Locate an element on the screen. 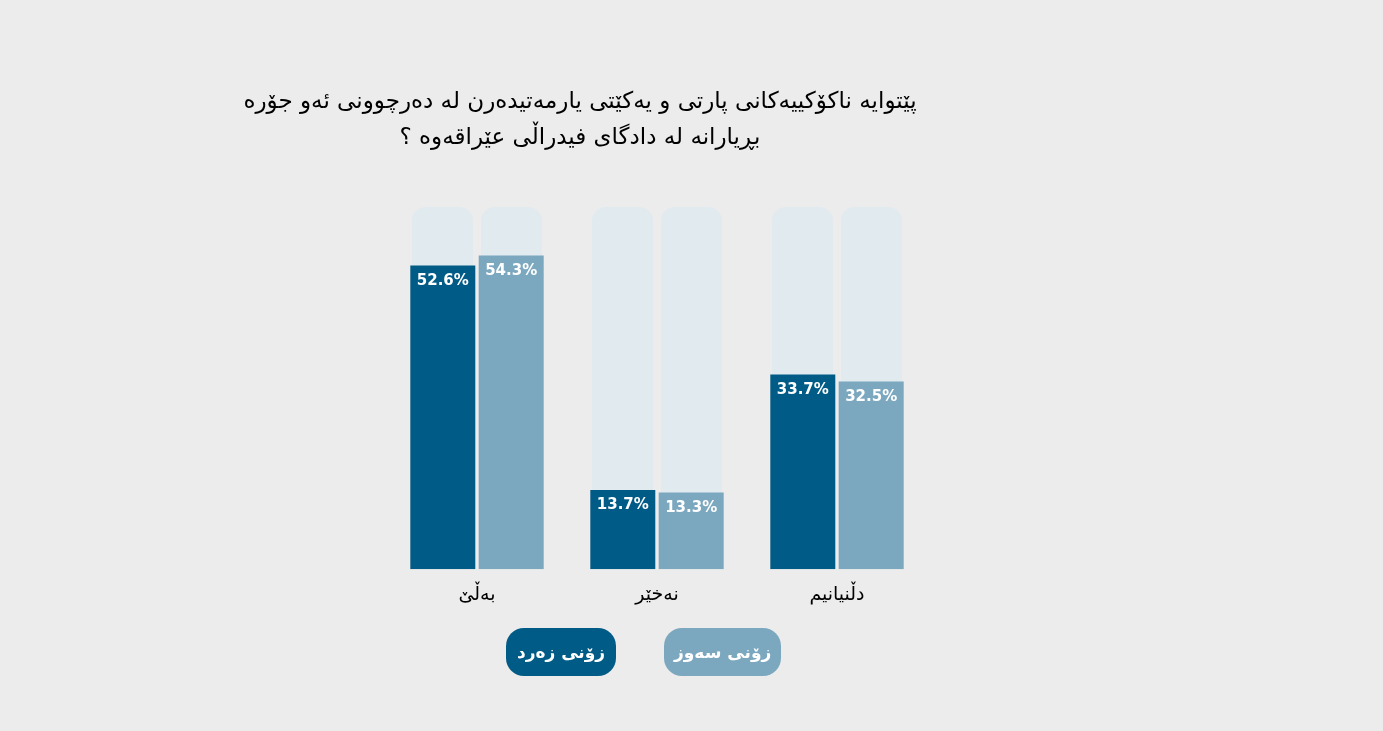 The height and width of the screenshot is (731, 1383). x-tick-label: بەڵێ is located at coordinates (477, 592).